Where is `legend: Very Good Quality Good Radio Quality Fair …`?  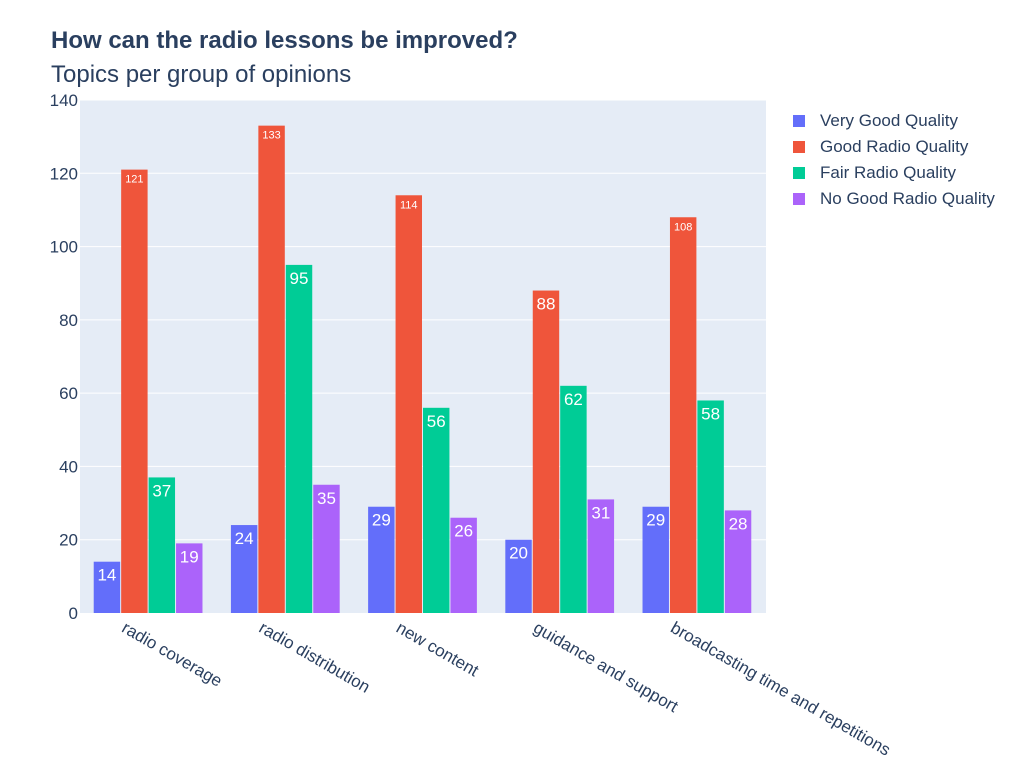 legend: Very Good Quality Good Radio Quality Fair … is located at coordinates (894, 160).